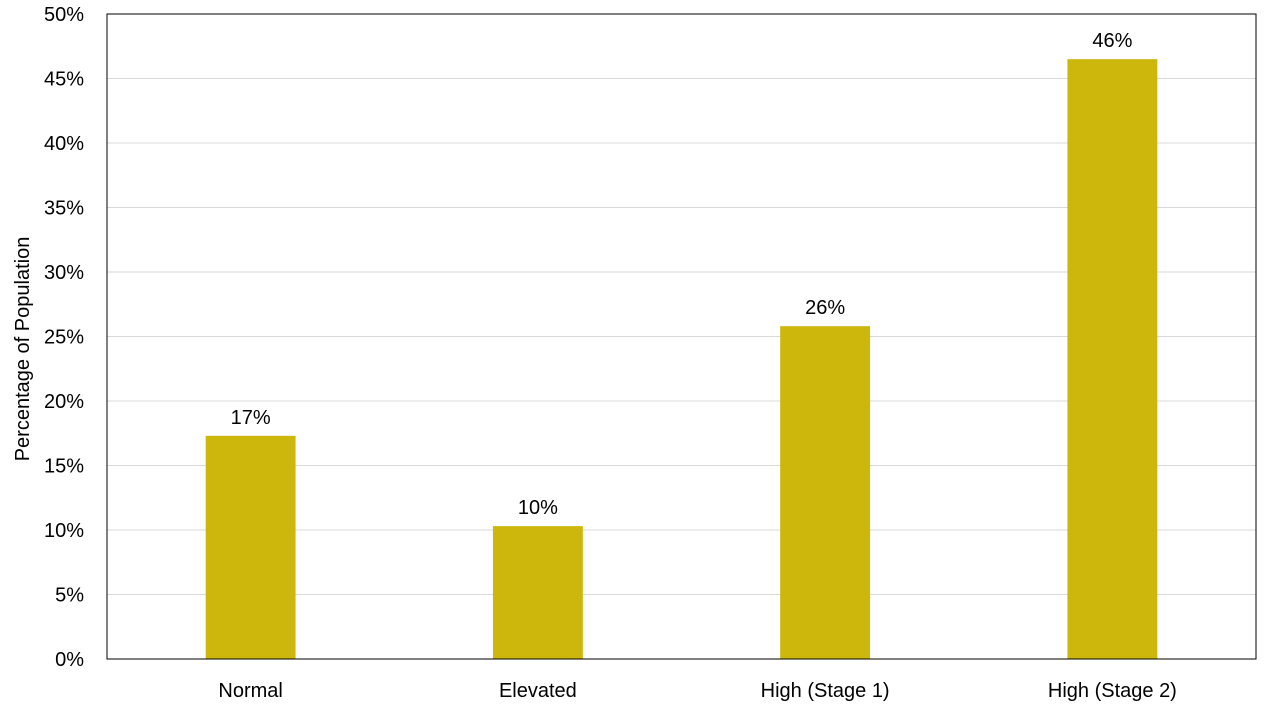 The width and height of the screenshot is (1265, 706). Describe the element at coordinates (69, 660) in the screenshot. I see `y-tick-label: 0%` at that location.